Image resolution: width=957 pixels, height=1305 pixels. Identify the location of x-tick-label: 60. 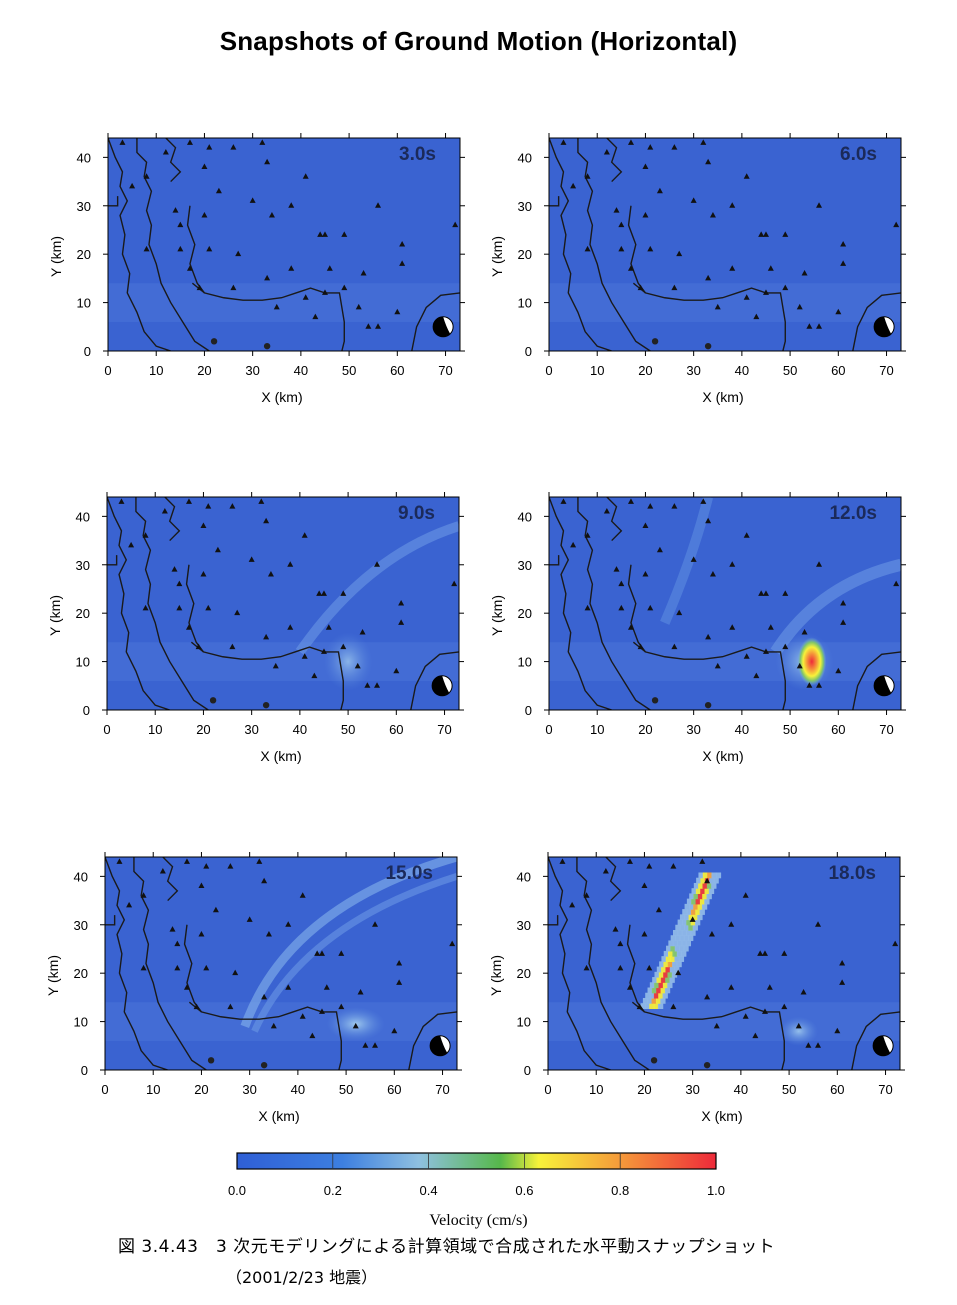
(838, 370).